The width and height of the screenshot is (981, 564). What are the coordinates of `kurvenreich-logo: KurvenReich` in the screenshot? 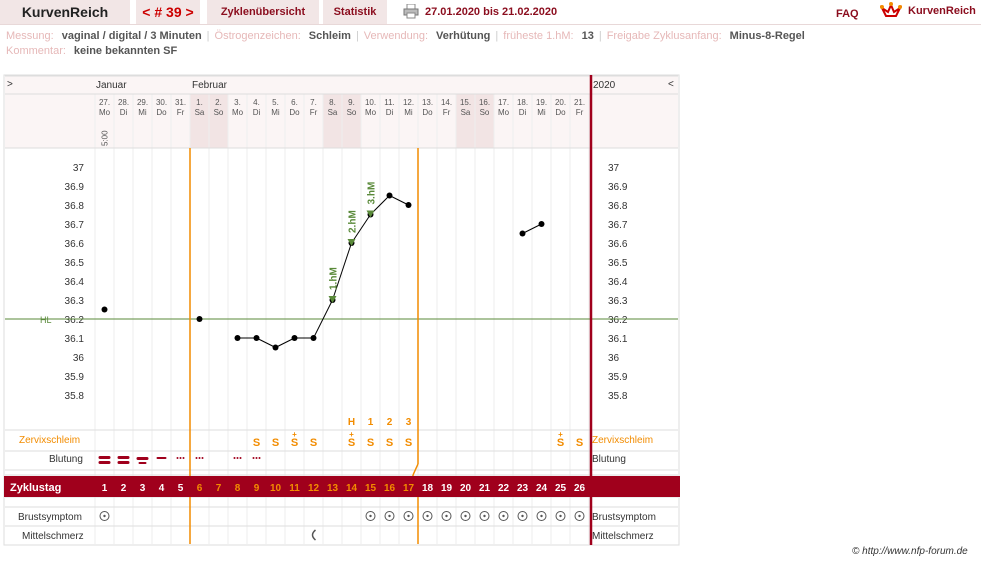 It's located at (930, 12).